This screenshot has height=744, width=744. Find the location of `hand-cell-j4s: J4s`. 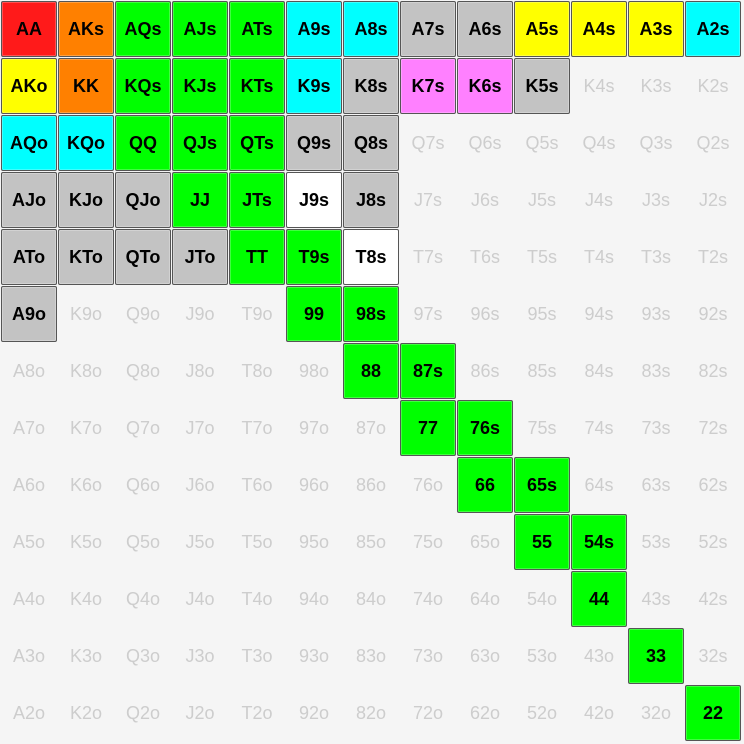

hand-cell-j4s: J4s is located at coordinates (598, 199).